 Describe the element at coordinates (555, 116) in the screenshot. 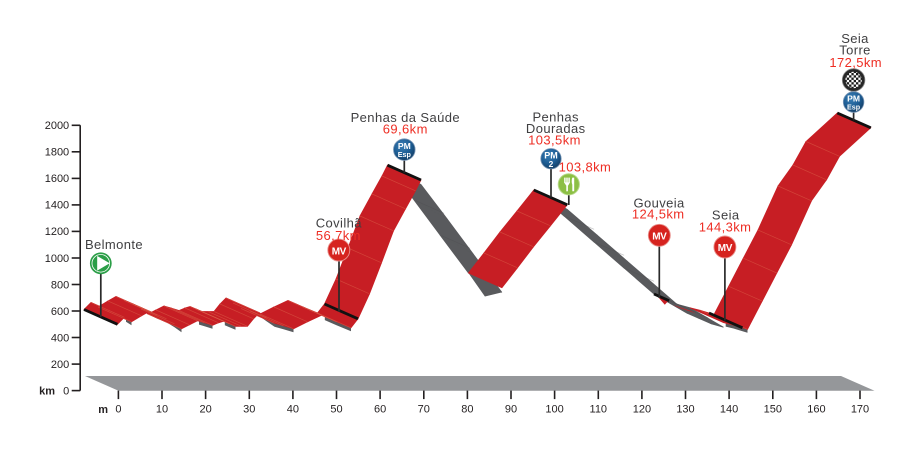

I see `svg-text: Penhas` at that location.